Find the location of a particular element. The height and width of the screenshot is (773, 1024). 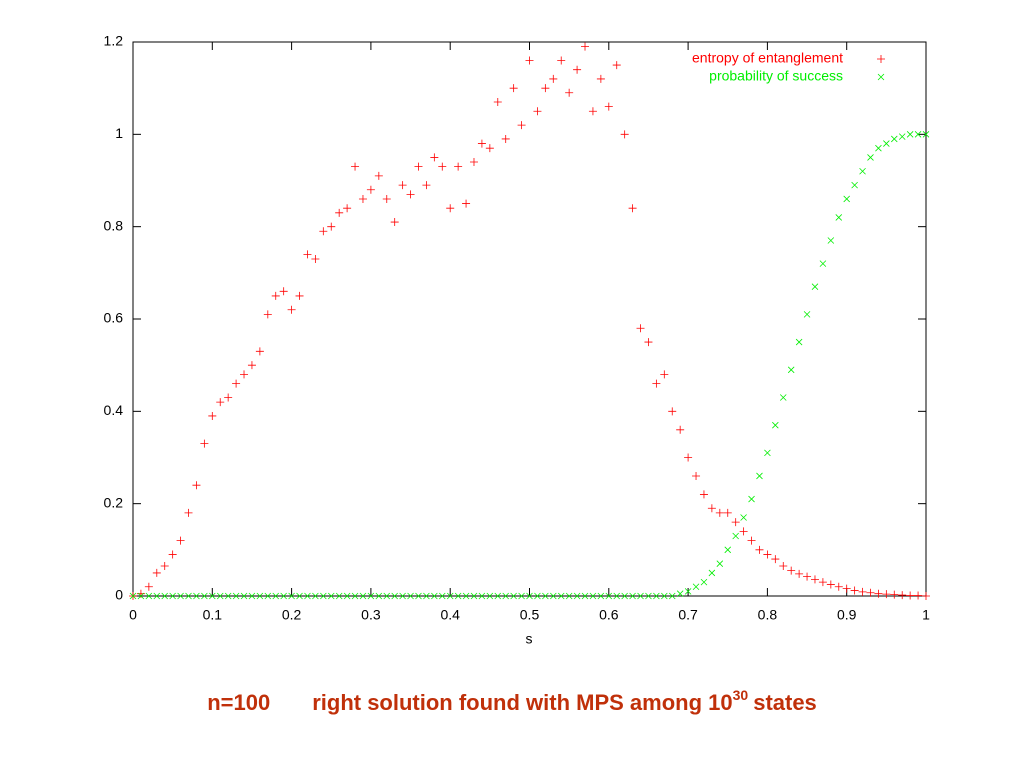

y-tick-label: 0 is located at coordinates (119, 595).